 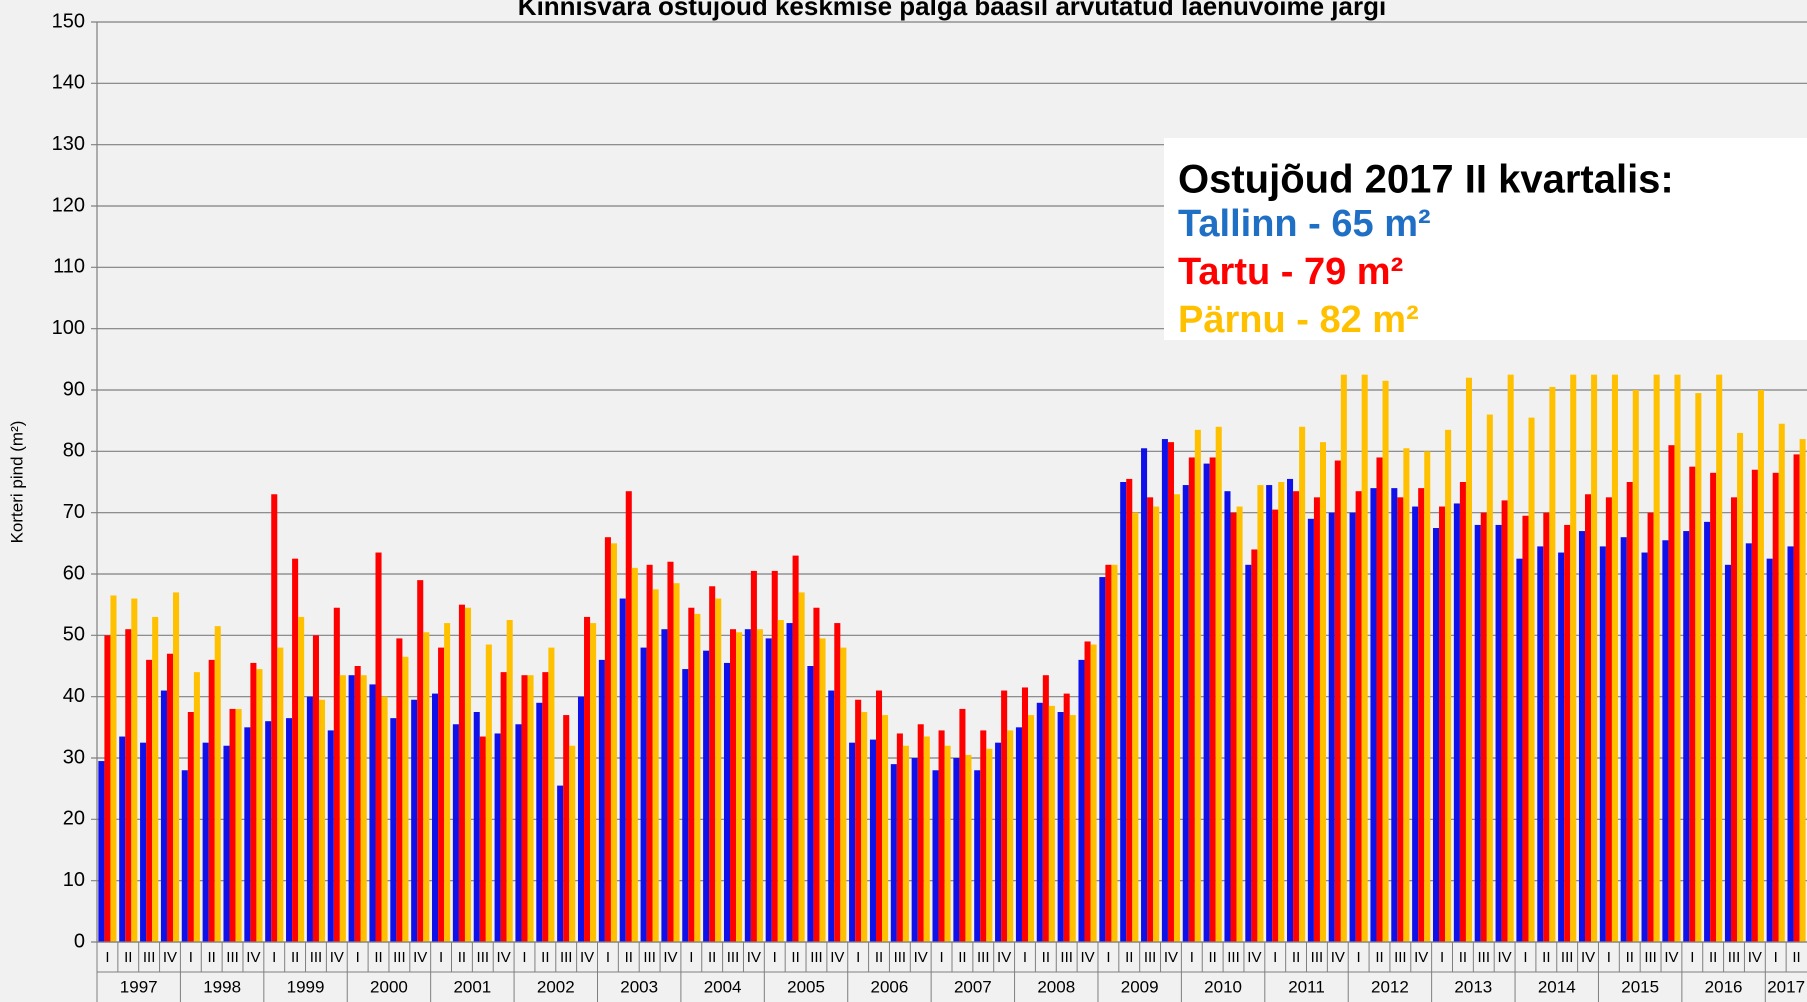 I want to click on year-label: 1998, so click(x=222, y=986).